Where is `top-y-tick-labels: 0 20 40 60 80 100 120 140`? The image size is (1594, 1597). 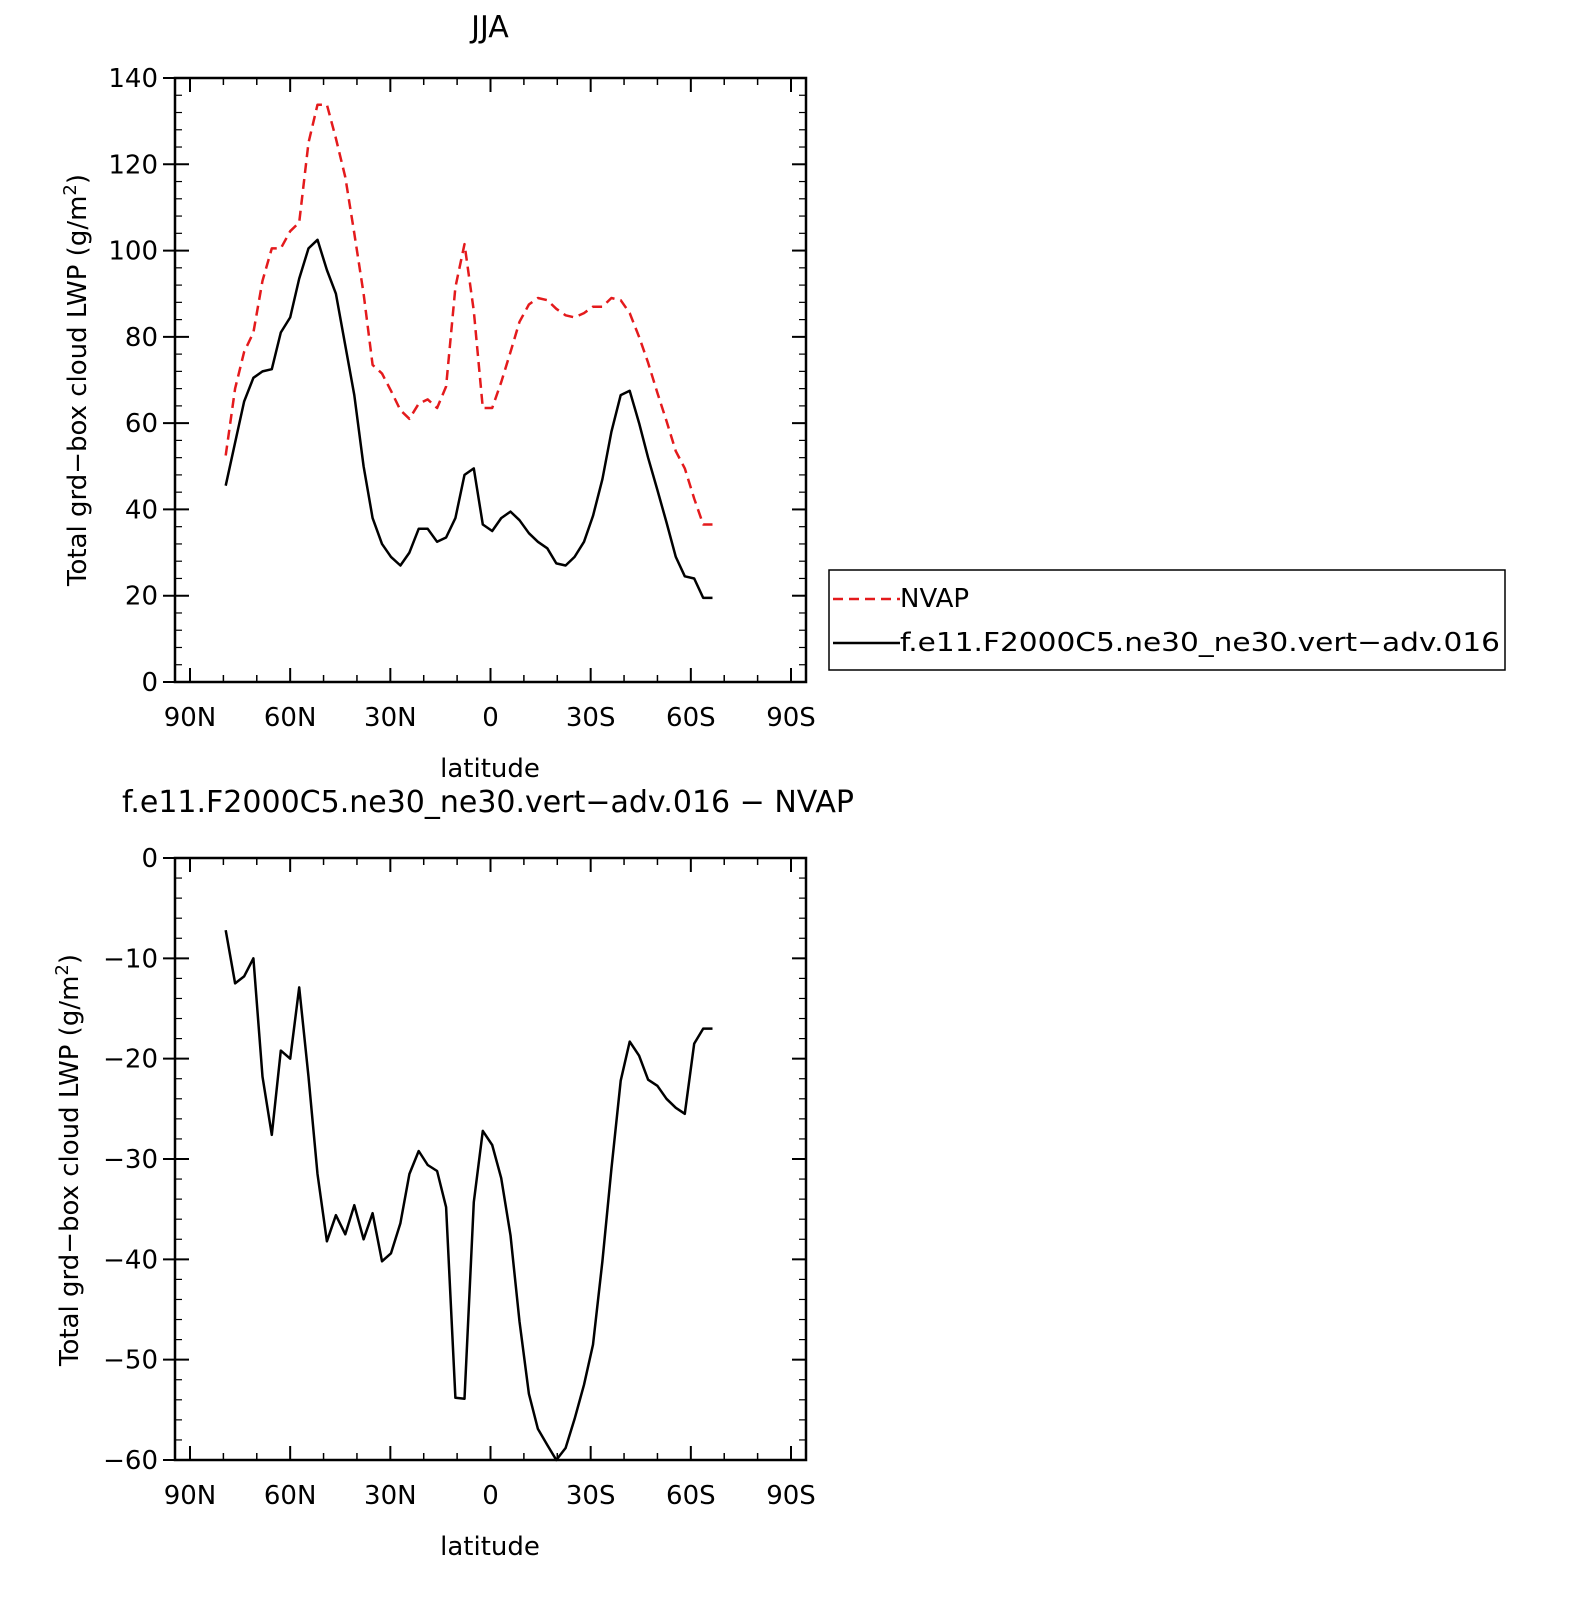
top-y-tick-labels: 0 20 40 60 80 100 120 140 is located at coordinates (133, 381).